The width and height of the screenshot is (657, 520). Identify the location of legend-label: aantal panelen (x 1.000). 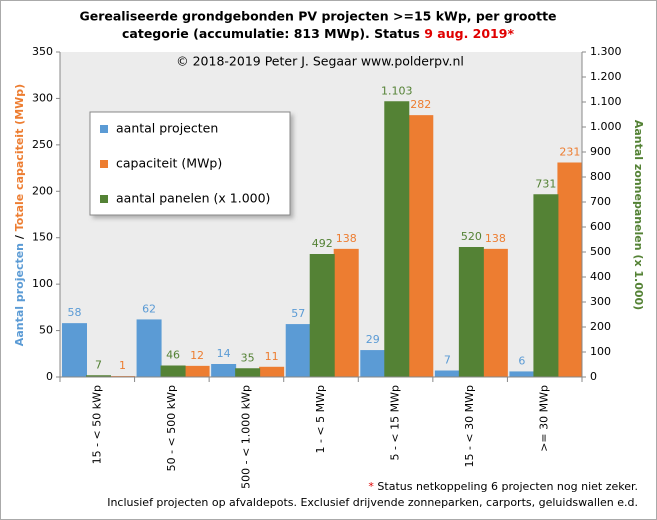
(193, 198).